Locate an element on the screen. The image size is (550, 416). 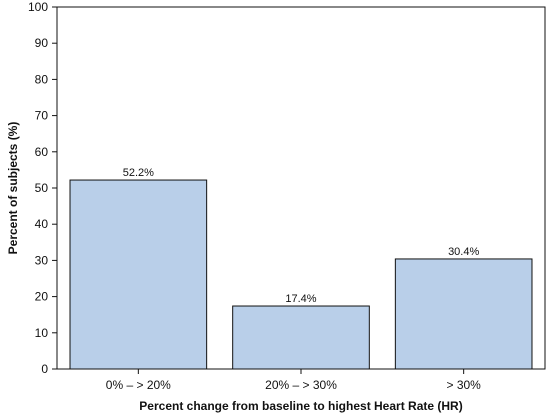
y-tick-label: 80 is located at coordinates (42, 79).